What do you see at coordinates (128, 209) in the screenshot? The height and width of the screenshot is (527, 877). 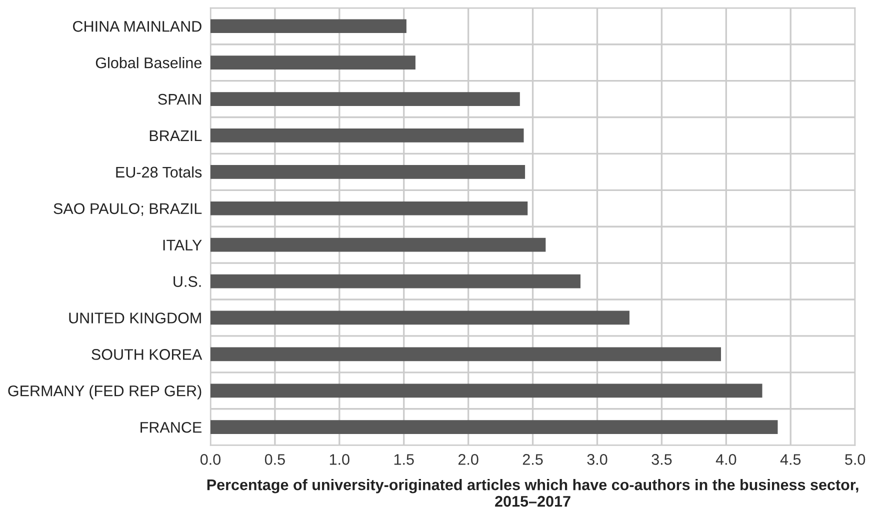 I see `y-tick-label: SAO PAULO; BRAZIL` at bounding box center [128, 209].